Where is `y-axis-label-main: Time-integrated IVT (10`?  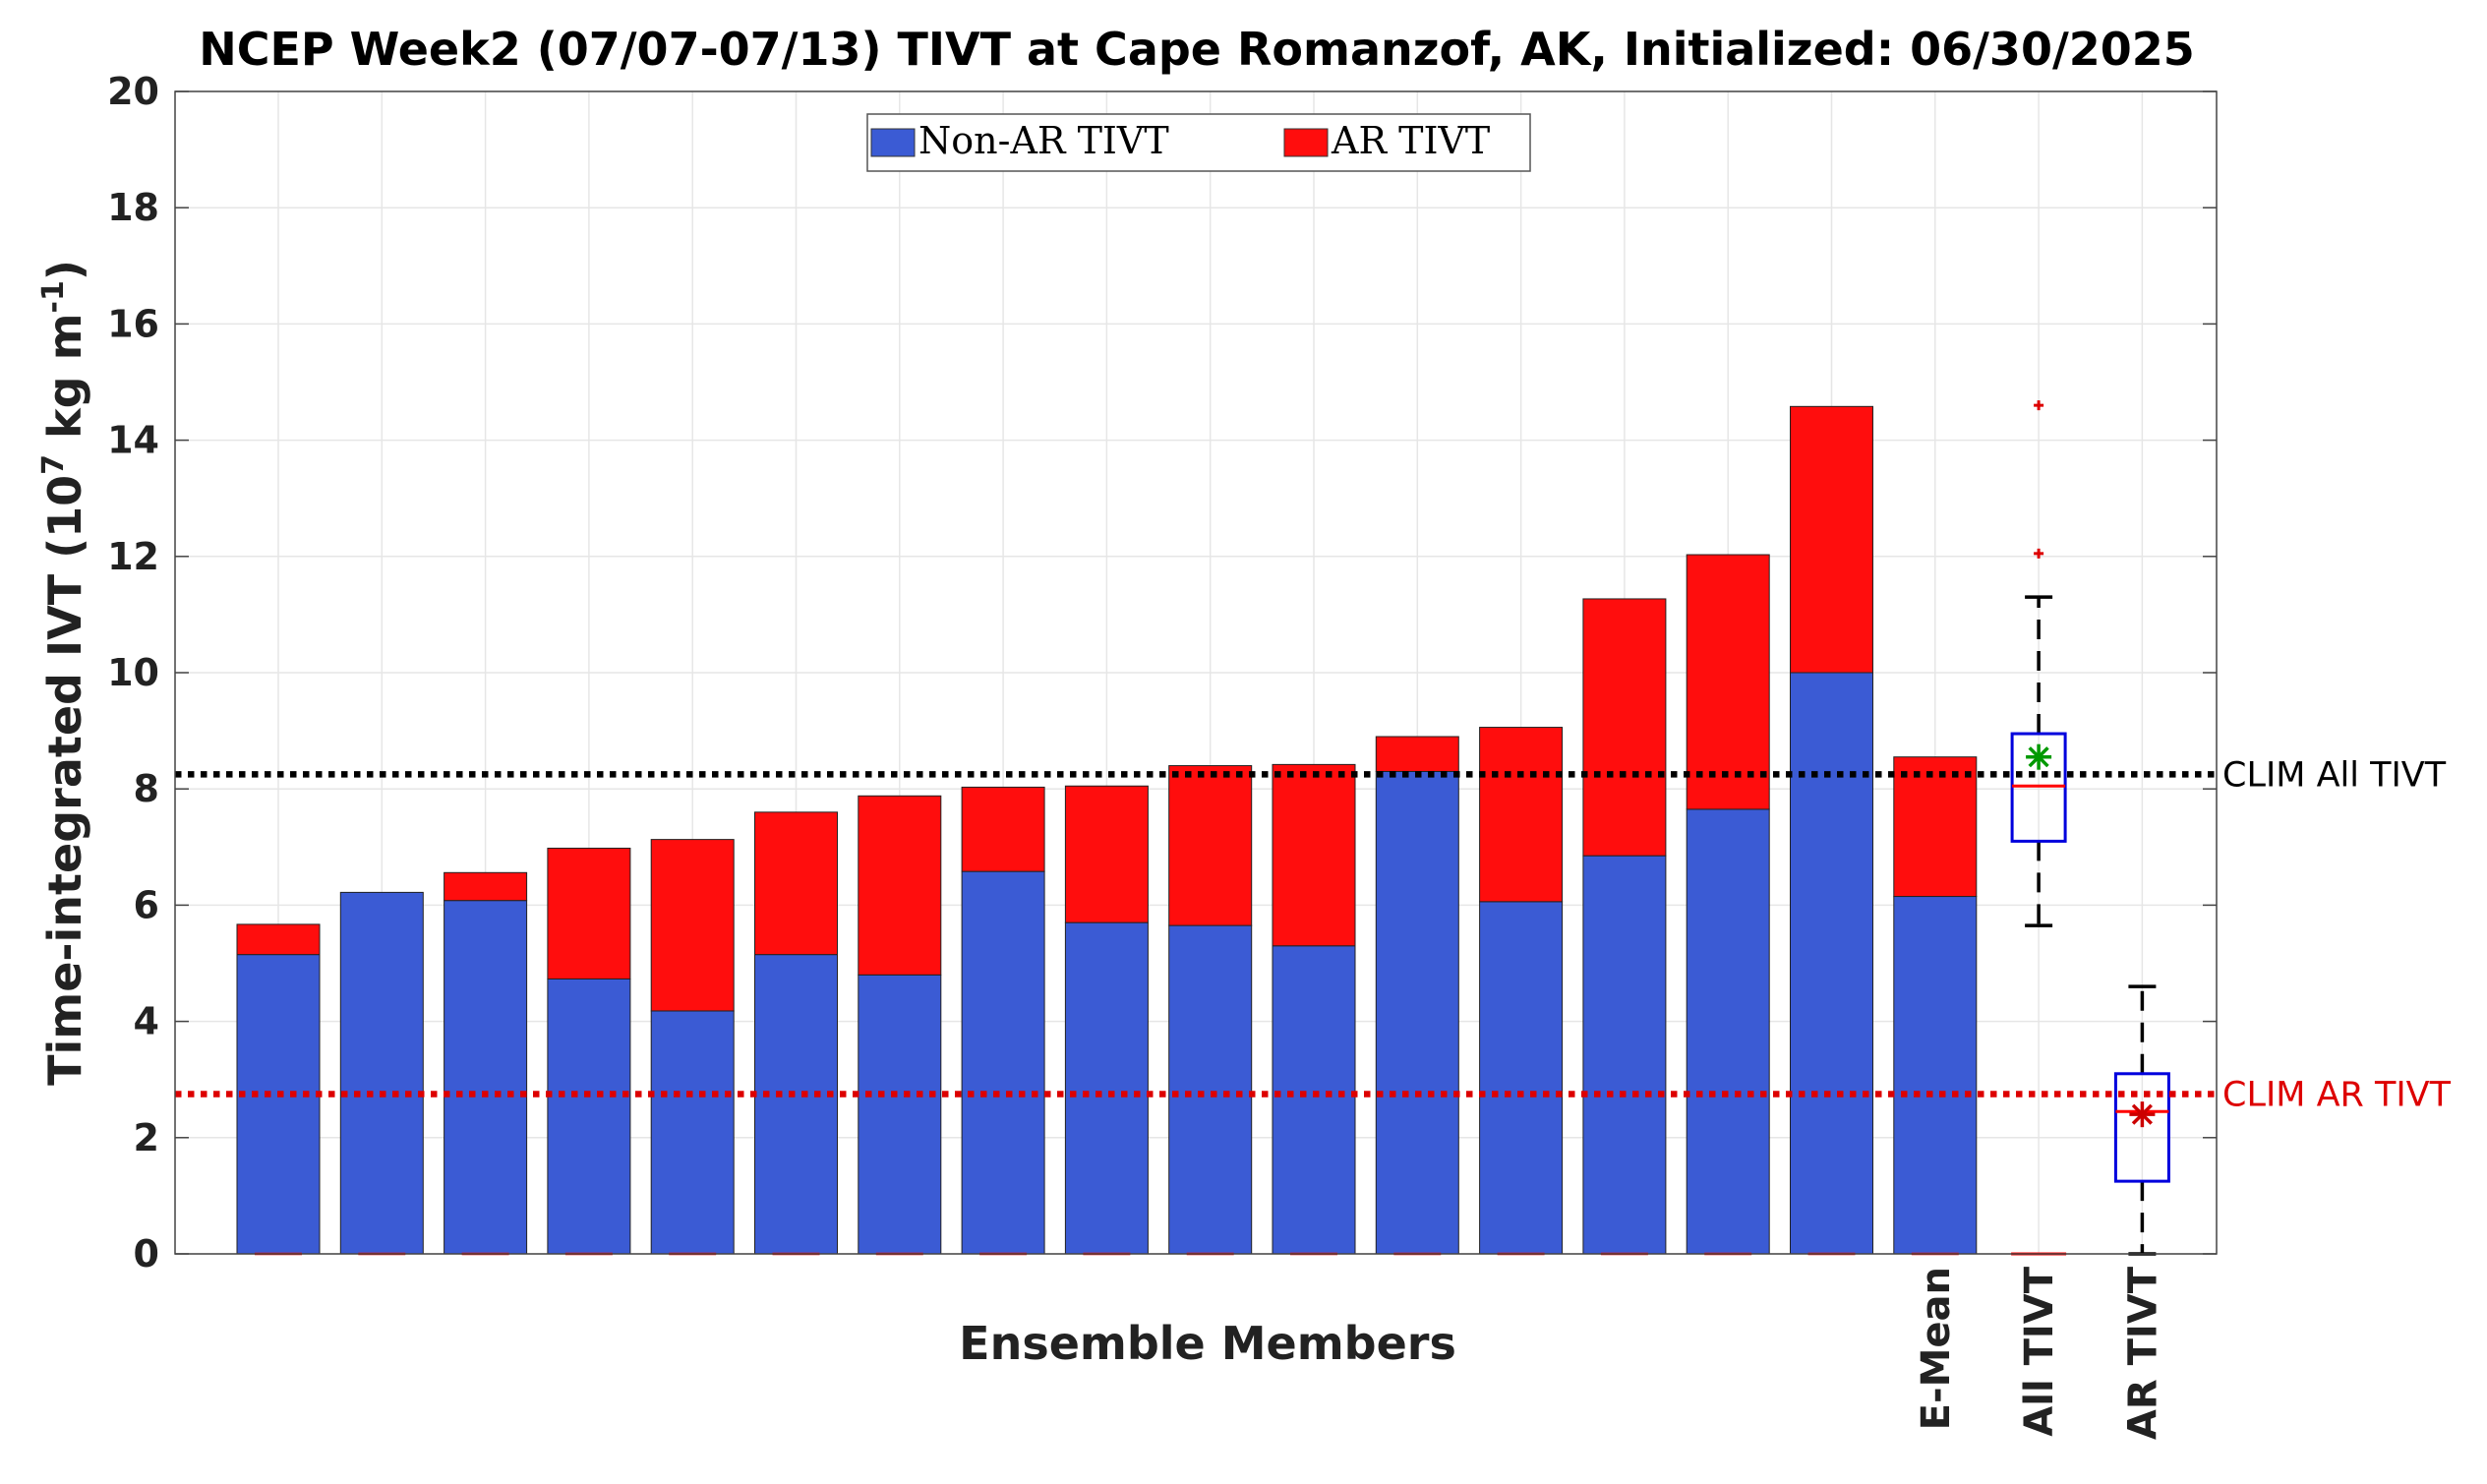 y-axis-label-main: Time-integrated IVT (10 is located at coordinates (64, 780).